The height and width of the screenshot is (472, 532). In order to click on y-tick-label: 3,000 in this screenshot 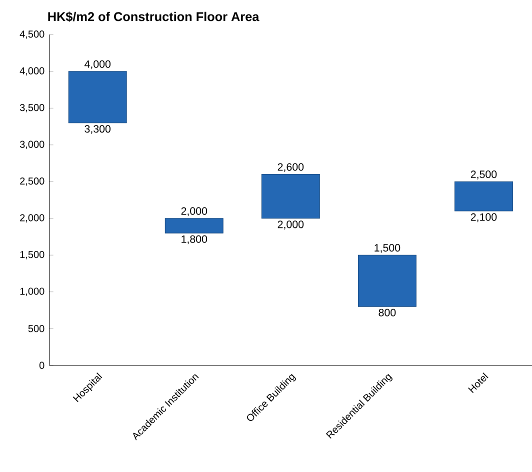, I will do `click(32, 145)`.